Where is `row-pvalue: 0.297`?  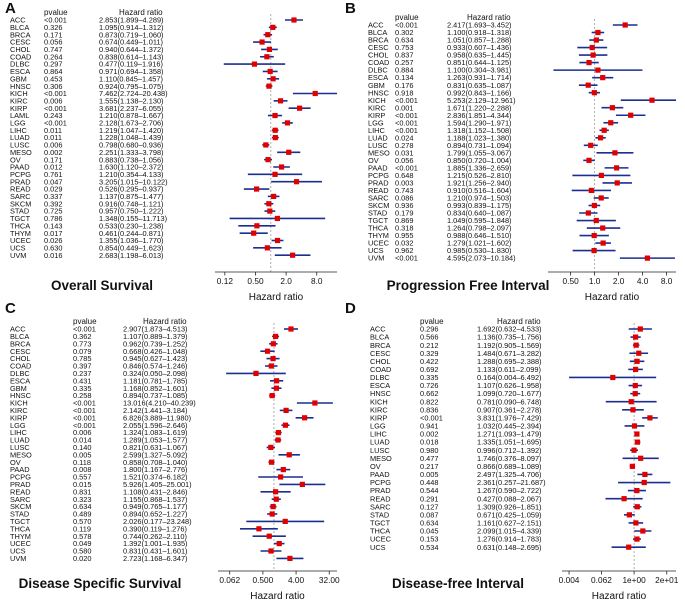
row-pvalue: 0.297 is located at coordinates (53, 64).